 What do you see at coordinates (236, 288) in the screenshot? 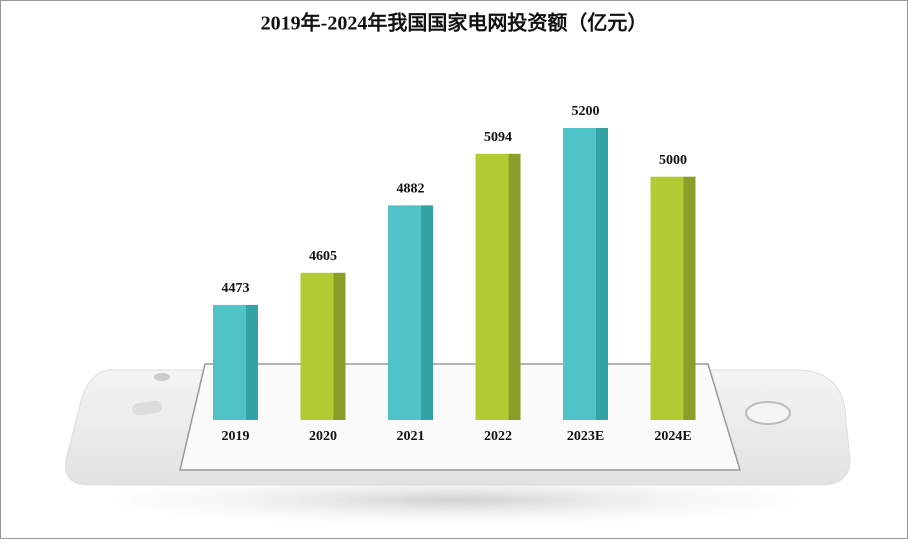
I see `value-label: 4473` at bounding box center [236, 288].